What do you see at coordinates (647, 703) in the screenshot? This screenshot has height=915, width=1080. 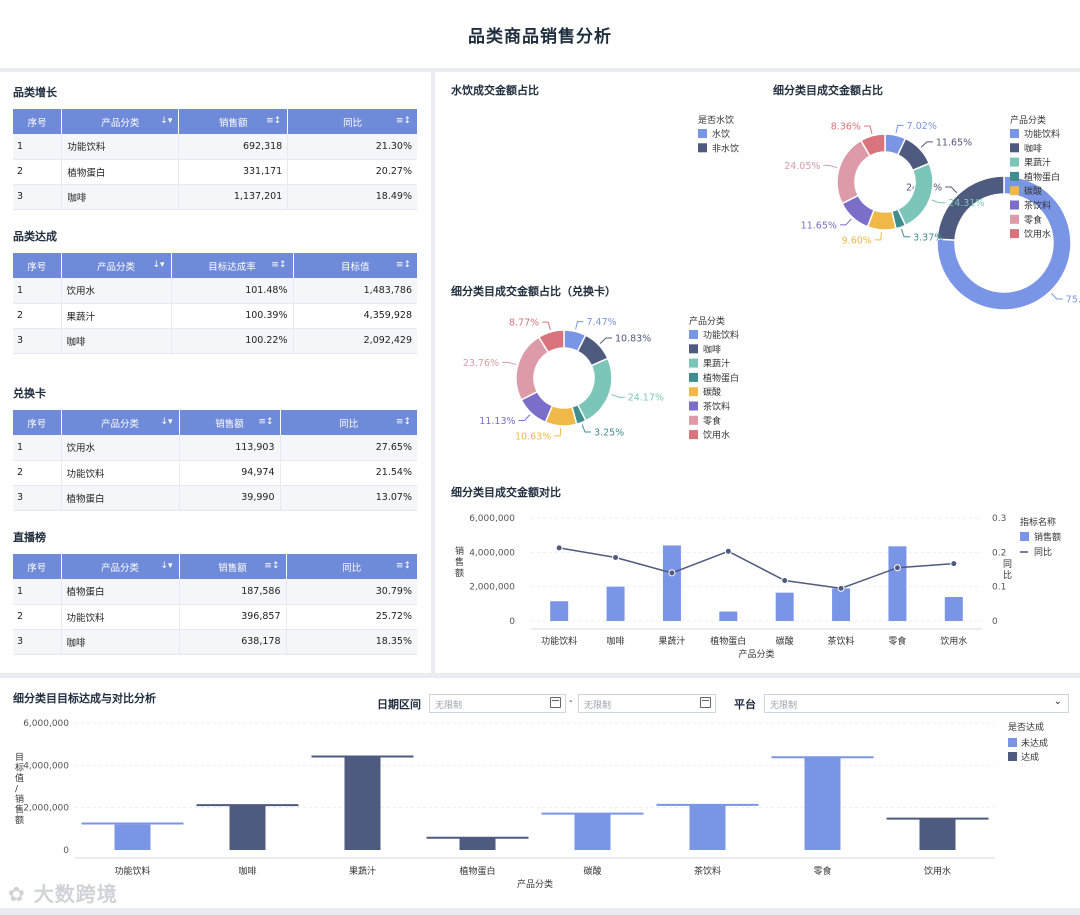 I see `date-end-input: 无限制` at bounding box center [647, 703].